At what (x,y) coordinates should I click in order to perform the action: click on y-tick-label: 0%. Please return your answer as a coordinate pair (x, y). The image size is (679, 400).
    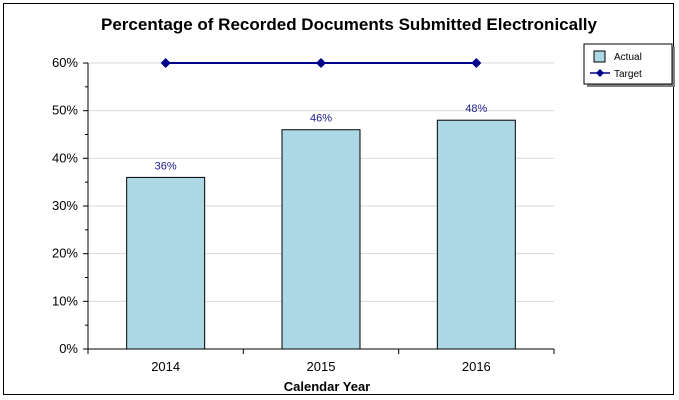
    Looking at the image, I should click on (68, 348).